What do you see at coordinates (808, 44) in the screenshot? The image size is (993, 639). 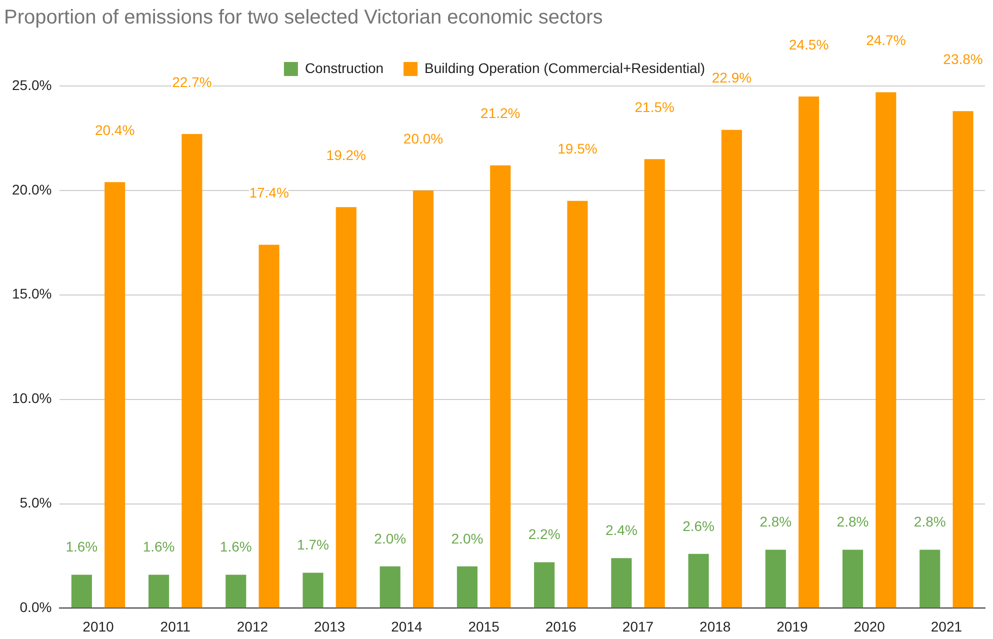 I see `data-label: 24.5%` at bounding box center [808, 44].